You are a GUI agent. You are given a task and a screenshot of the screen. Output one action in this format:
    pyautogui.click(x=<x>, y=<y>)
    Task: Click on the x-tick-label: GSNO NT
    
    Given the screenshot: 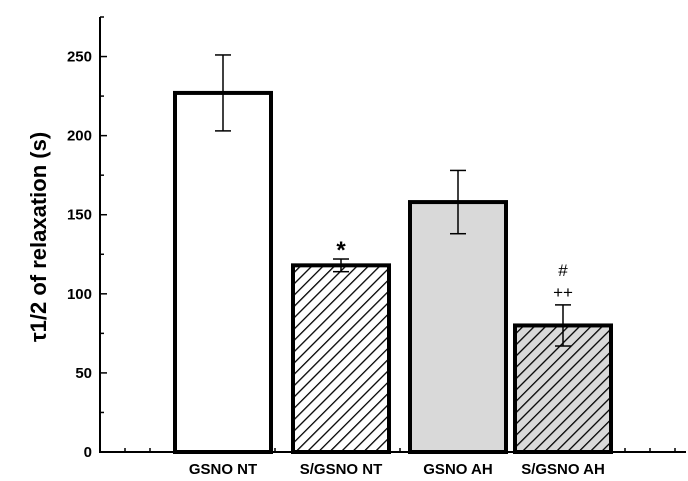 What is the action you would take?
    pyautogui.click(x=223, y=469)
    